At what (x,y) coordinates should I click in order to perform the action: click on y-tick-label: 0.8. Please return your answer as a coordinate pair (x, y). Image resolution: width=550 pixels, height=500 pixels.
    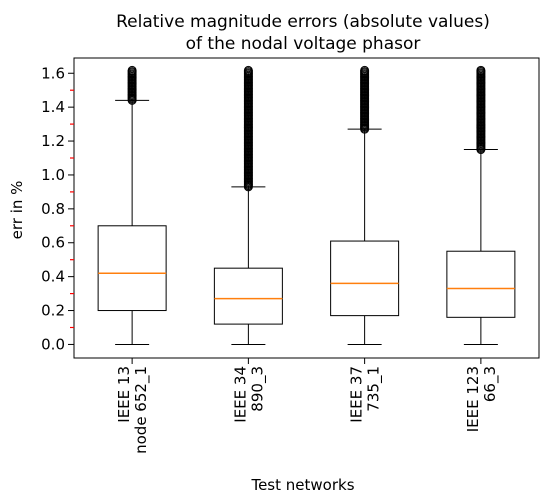
    Looking at the image, I should click on (53, 209).